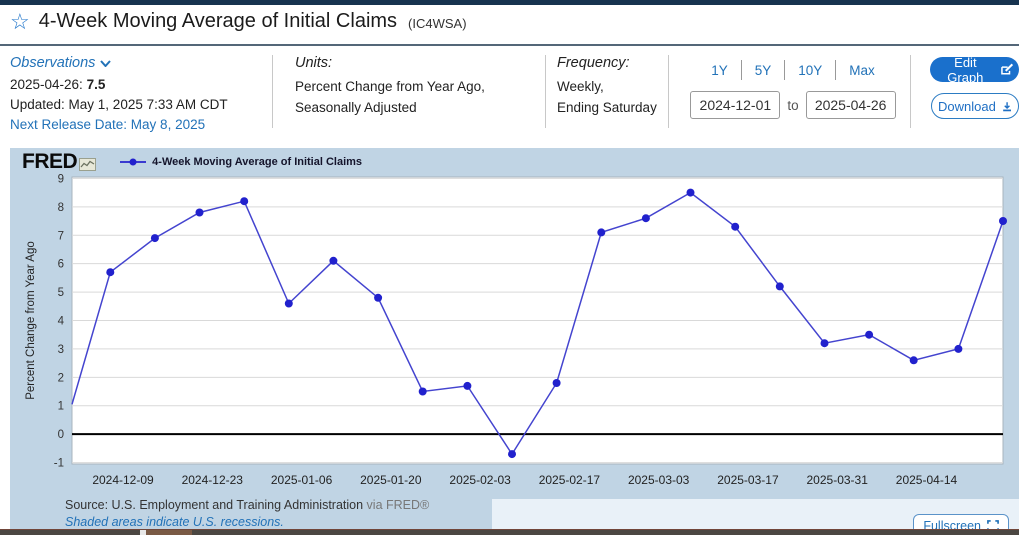  I want to click on x-tick-label: 2025-03-31, so click(838, 480).